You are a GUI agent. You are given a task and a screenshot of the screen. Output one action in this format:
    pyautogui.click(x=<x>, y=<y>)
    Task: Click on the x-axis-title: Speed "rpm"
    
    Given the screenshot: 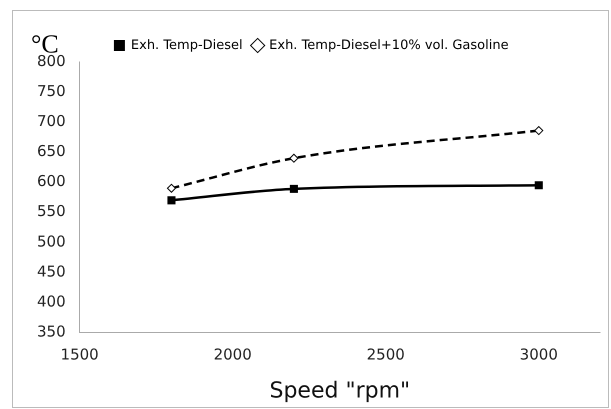 What is the action you would take?
    pyautogui.click(x=339, y=391)
    